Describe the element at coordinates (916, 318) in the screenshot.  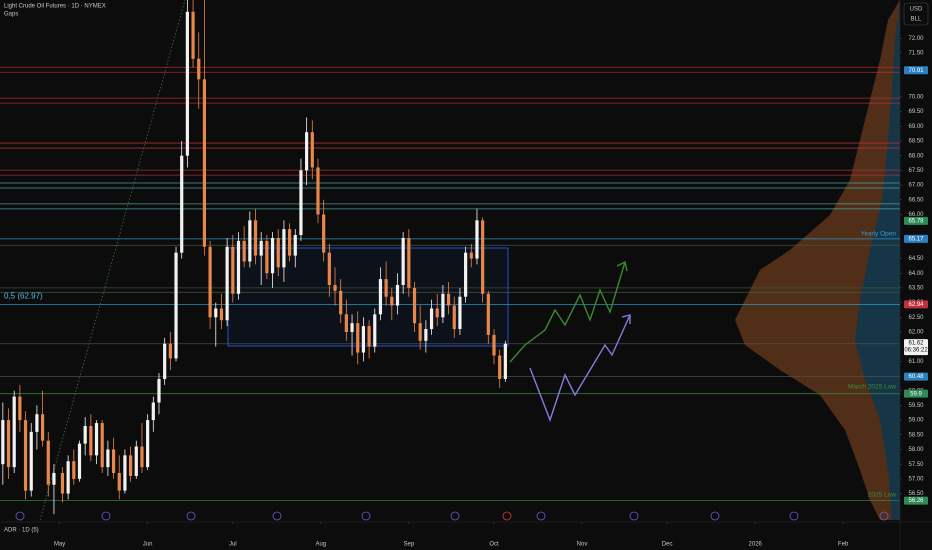
I see `y-tick-label: 62.50` at that location.